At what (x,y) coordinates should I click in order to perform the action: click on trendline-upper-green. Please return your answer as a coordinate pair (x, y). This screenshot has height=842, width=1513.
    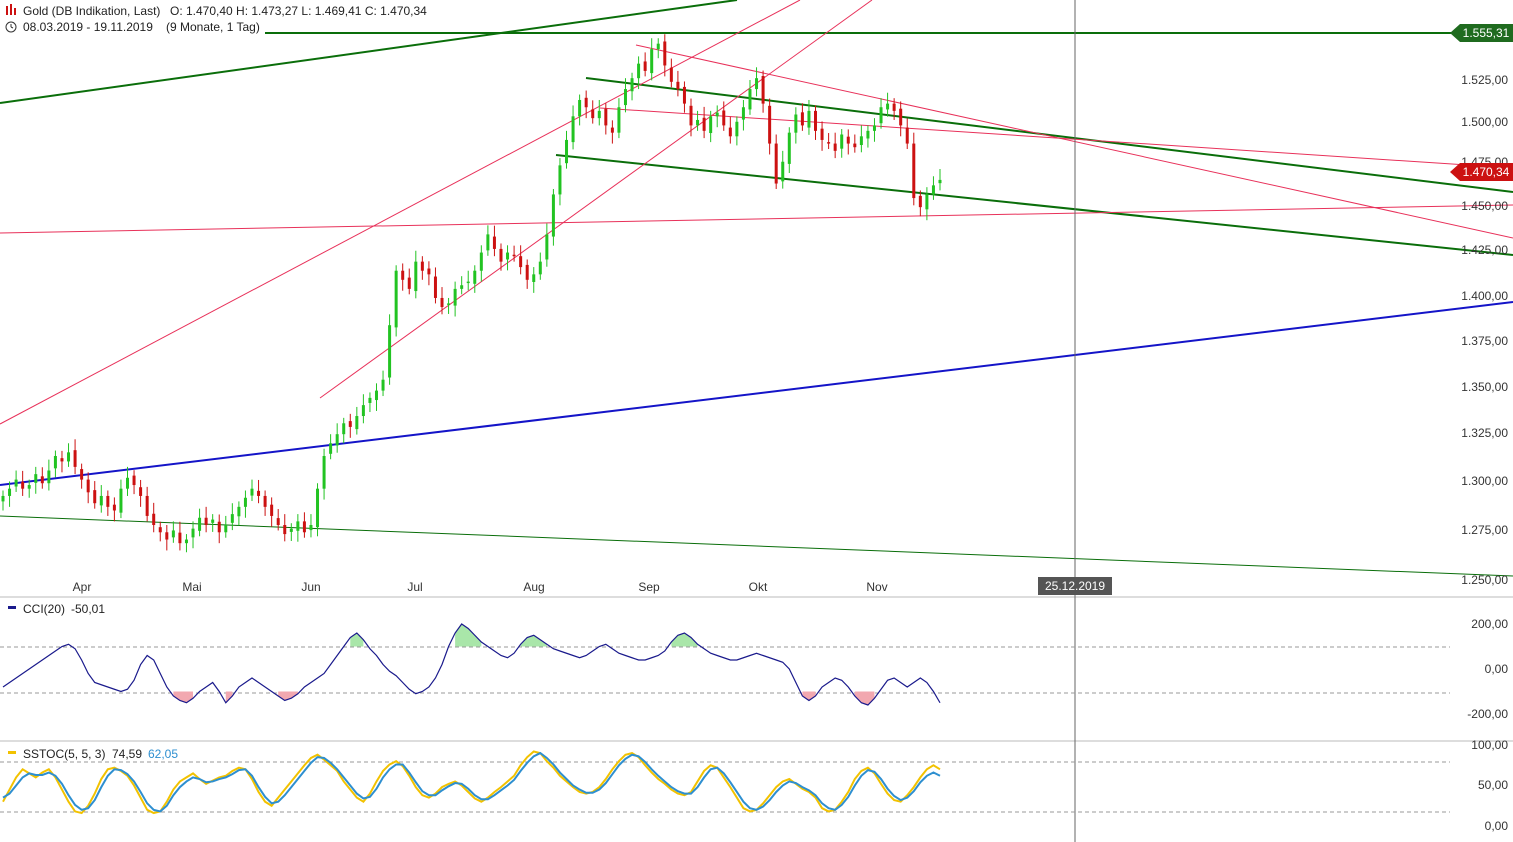
    Looking at the image, I should click on (369, 52).